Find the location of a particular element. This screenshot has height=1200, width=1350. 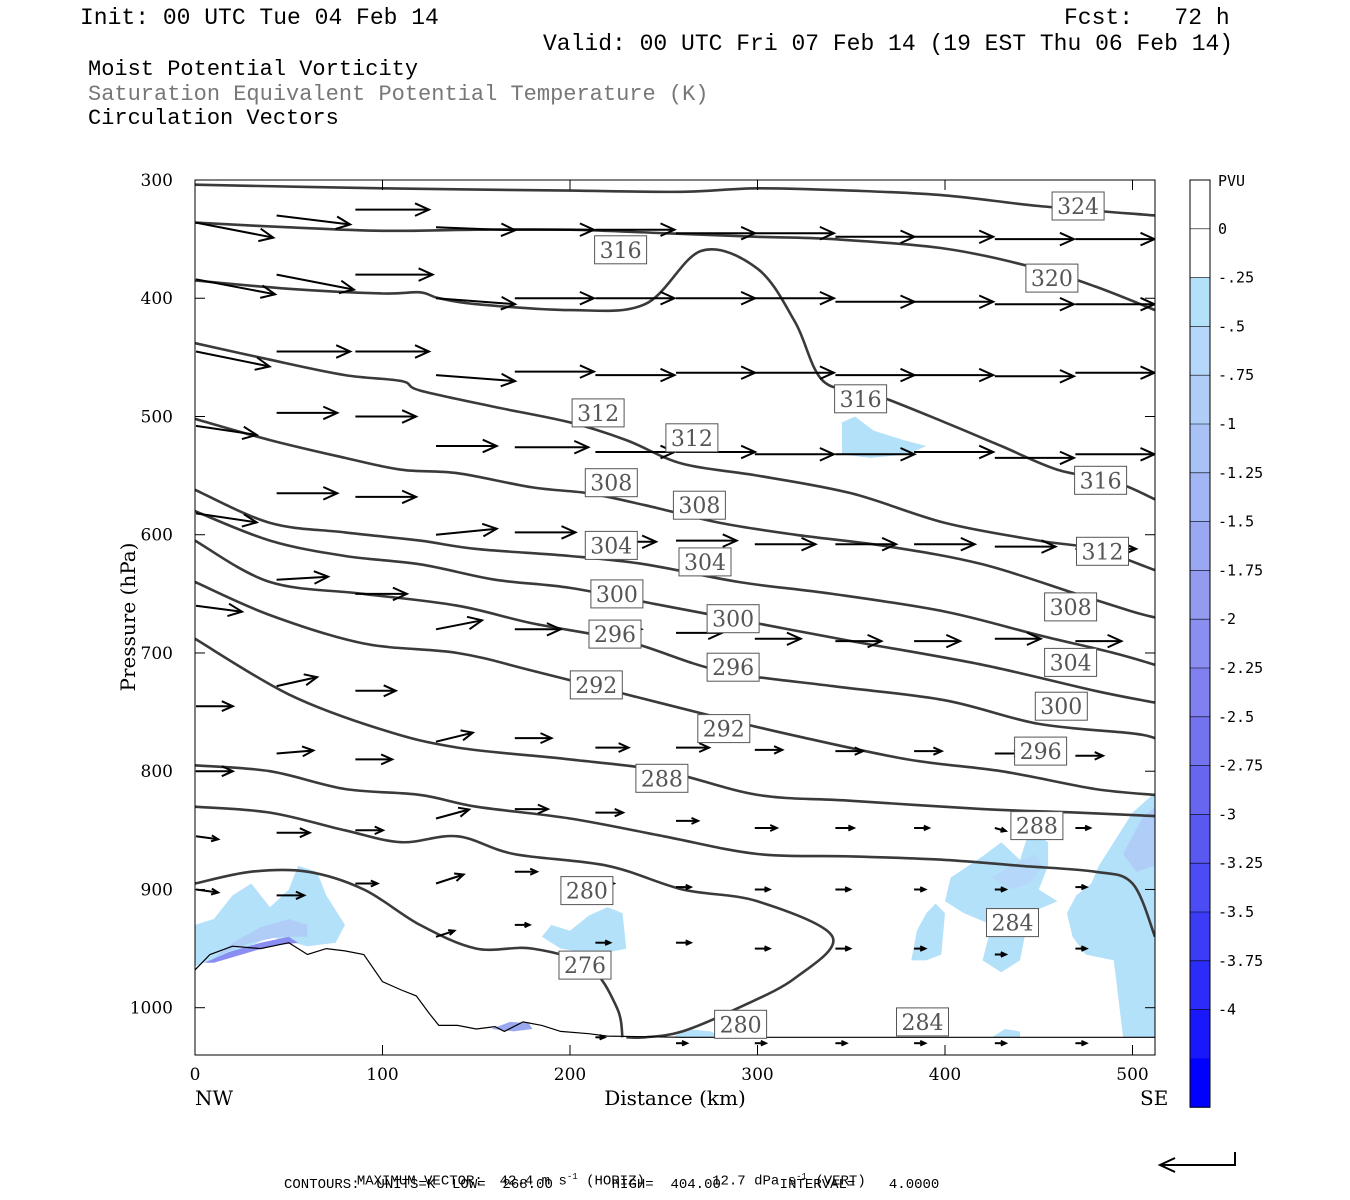

svg-text: 284 is located at coordinates (1013, 924).